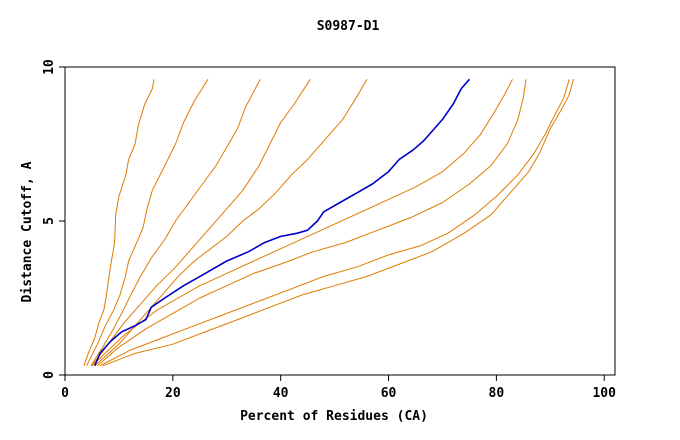  I want to click on x-tick-label: 100, so click(604, 393).